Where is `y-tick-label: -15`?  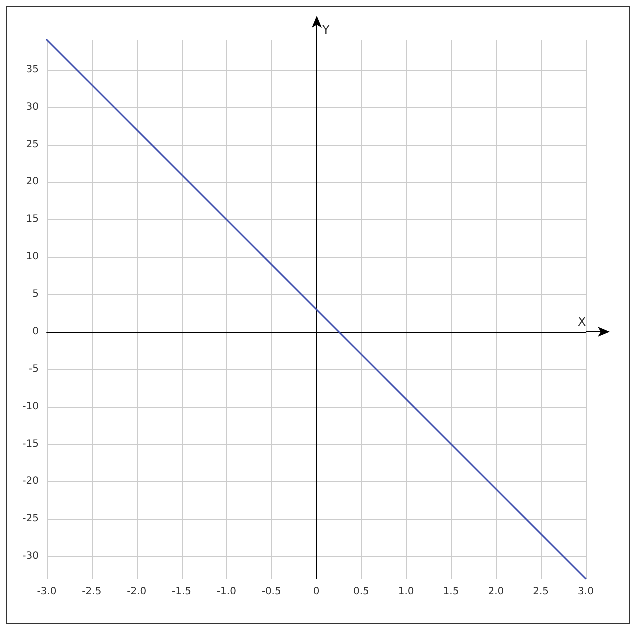
y-tick-label: -15 is located at coordinates (30, 444).